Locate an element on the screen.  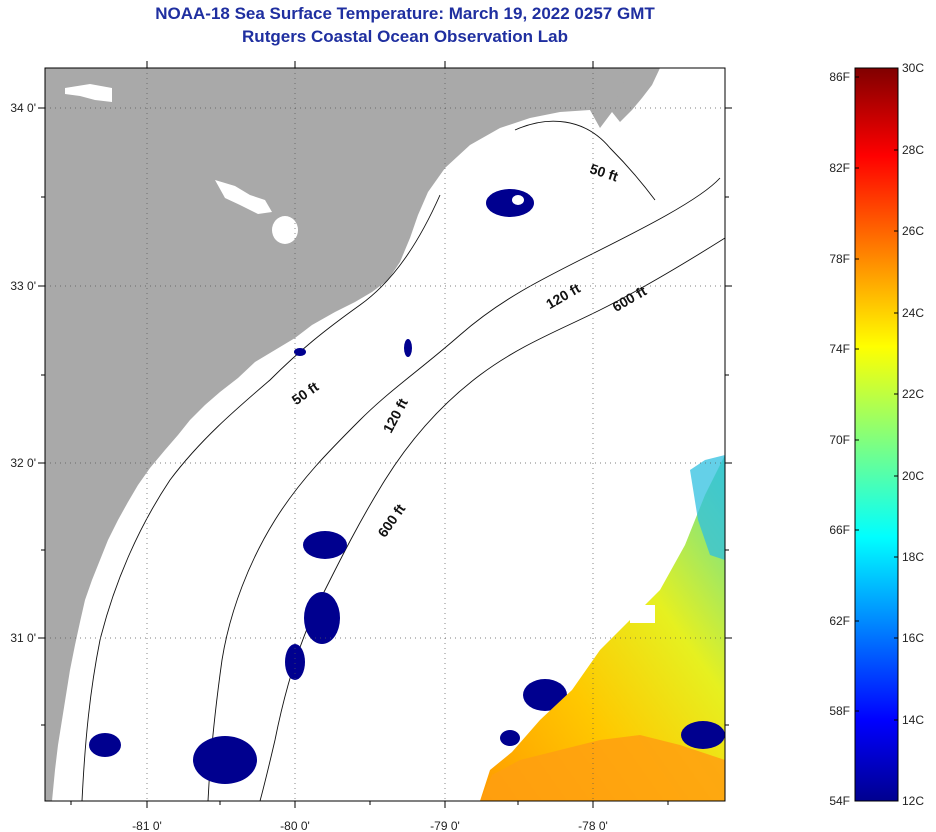
sst-edge-cyan is located at coordinates (707, 507).